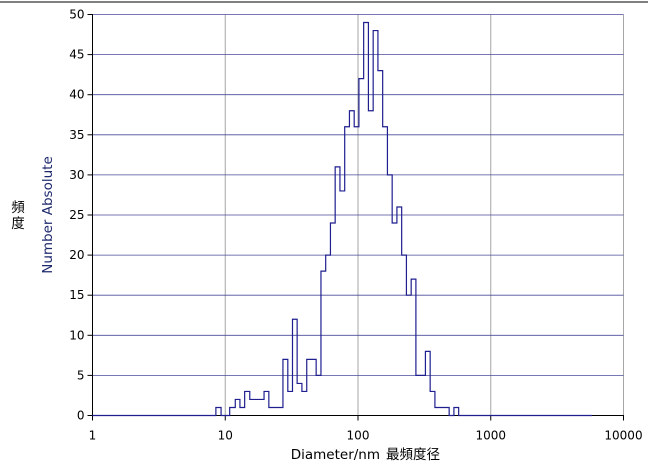  Describe the element at coordinates (48, 215) in the screenshot. I see `y-axis-label: Number Absolute` at that location.